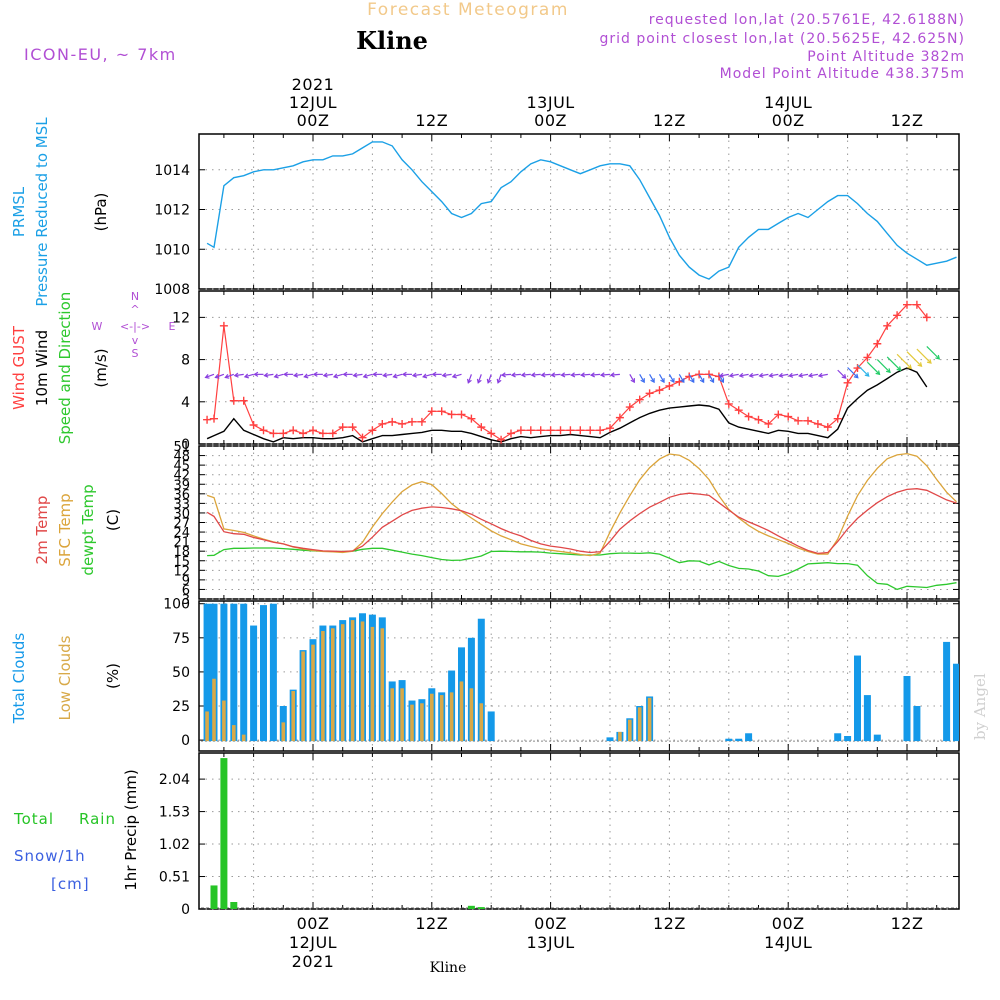 Image resolution: width=1000 pixels, height=1000 pixels. Describe the element at coordinates (101, 367) in the screenshot. I see `wind-units: (m/s)` at that location.